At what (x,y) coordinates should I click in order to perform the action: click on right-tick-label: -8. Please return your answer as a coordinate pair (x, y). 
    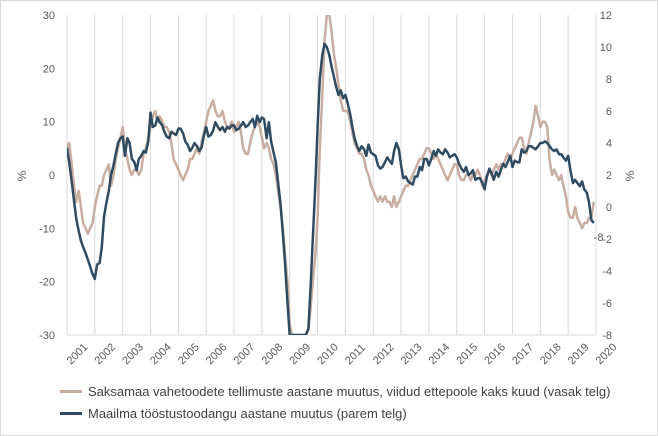
    Looking at the image, I should click on (607, 336).